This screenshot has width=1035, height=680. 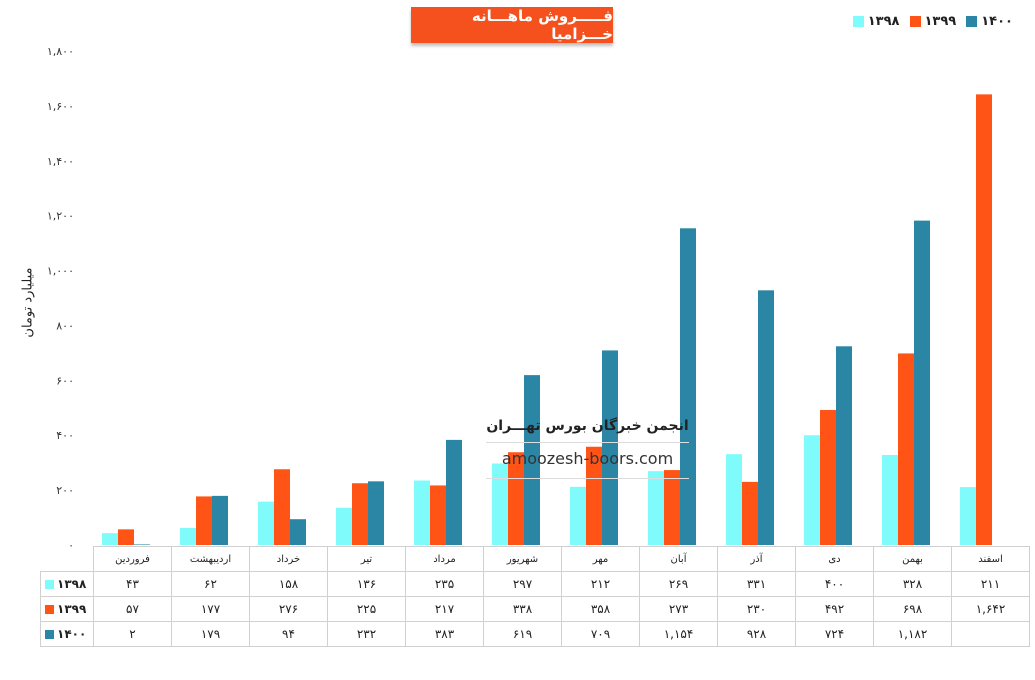 I want to click on table-cell: ۲, so click(x=132, y=634).